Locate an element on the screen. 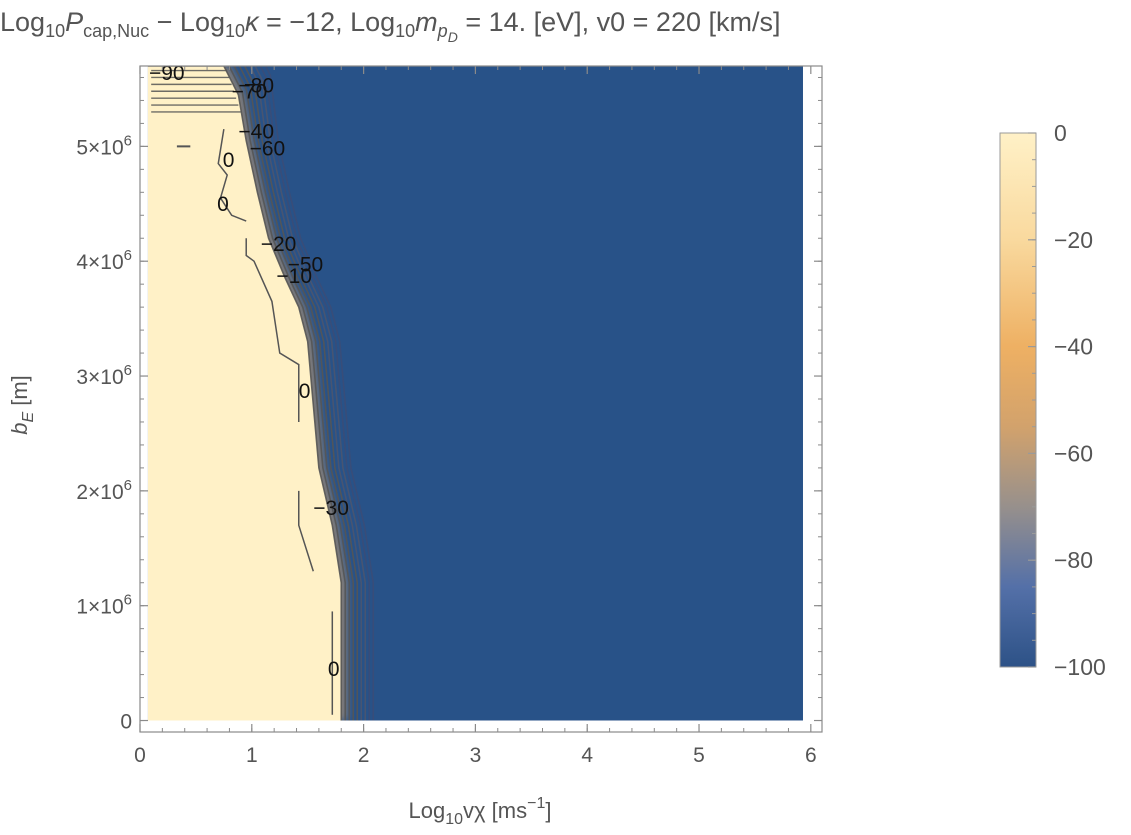 Image resolution: width=1131 pixels, height=835 pixels. contour-label: −20 is located at coordinates (279, 244).